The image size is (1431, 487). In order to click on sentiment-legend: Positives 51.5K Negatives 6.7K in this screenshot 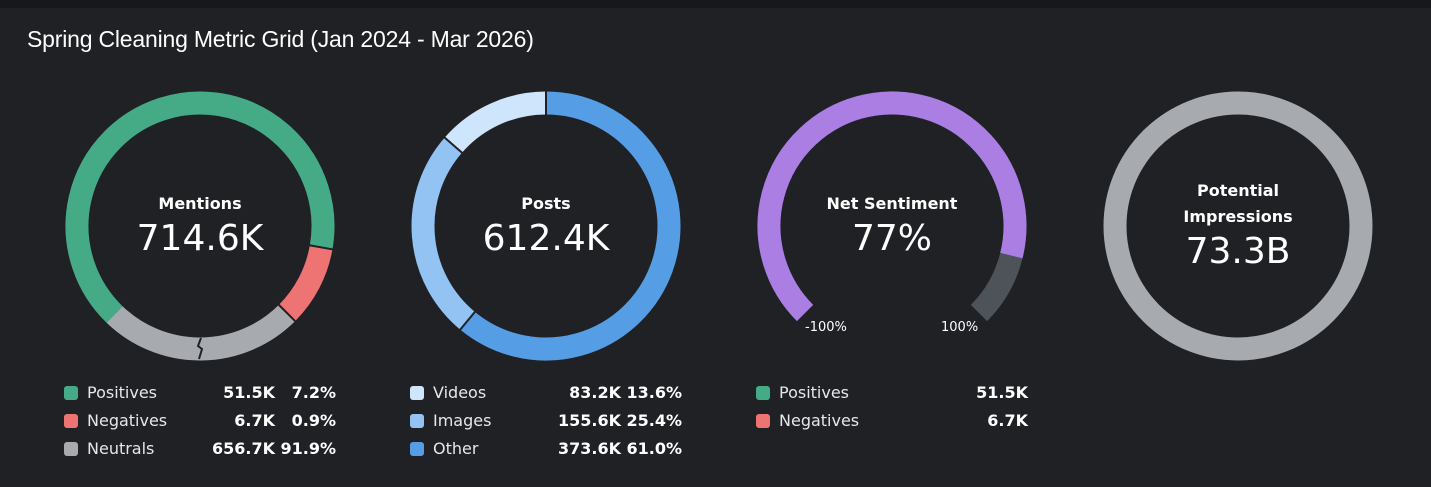, I will do `click(892, 409)`.